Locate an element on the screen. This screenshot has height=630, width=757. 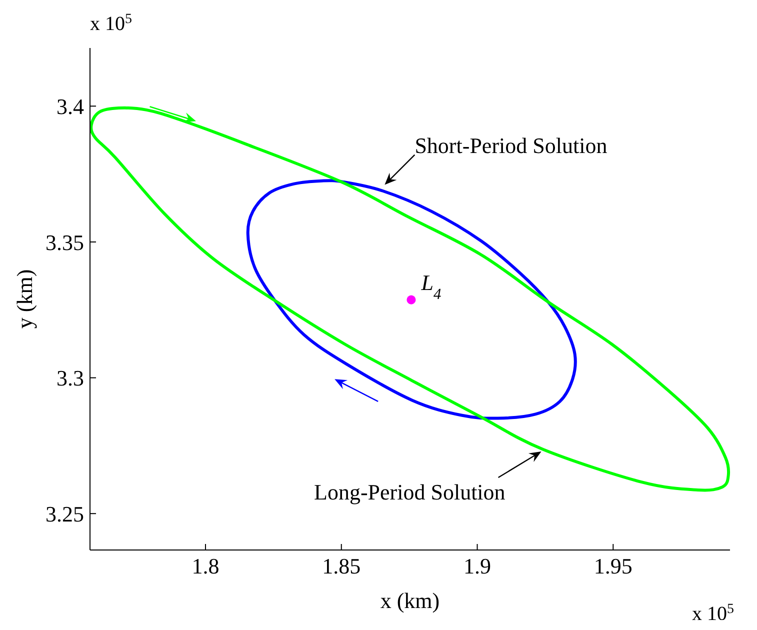
y-tick-label: 3.25 is located at coordinates (65, 513).